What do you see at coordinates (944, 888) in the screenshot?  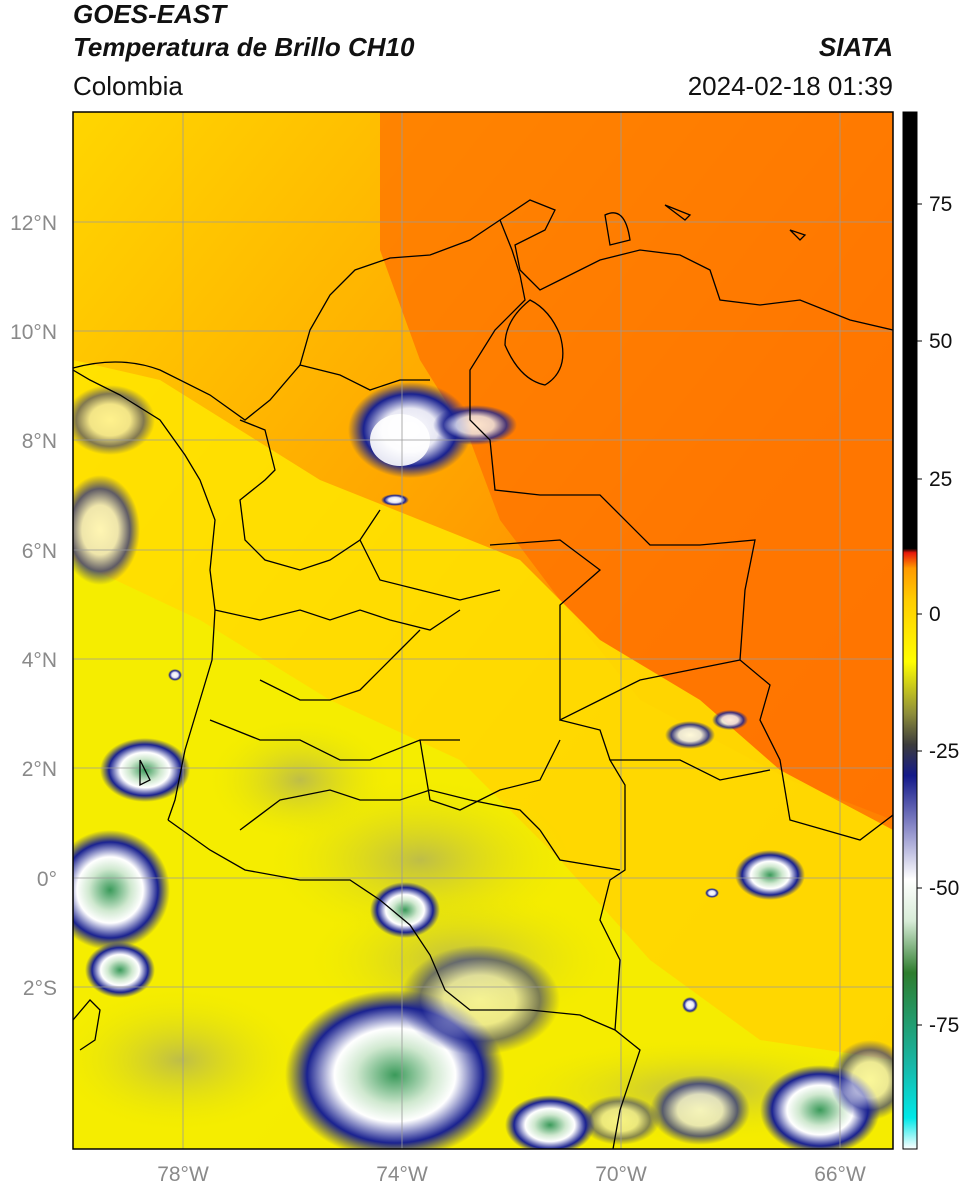 I see `colorbar-tick-label: -50` at bounding box center [944, 888].